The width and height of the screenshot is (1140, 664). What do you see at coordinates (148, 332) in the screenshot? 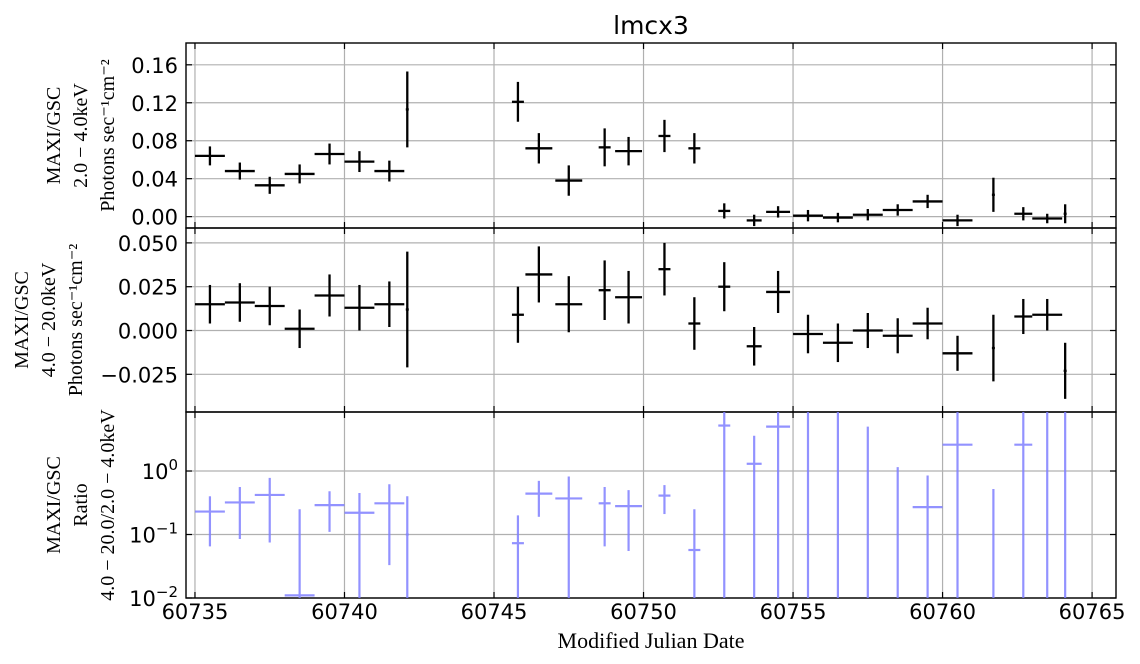
I see `y-tick-label: 0.000` at bounding box center [148, 332].